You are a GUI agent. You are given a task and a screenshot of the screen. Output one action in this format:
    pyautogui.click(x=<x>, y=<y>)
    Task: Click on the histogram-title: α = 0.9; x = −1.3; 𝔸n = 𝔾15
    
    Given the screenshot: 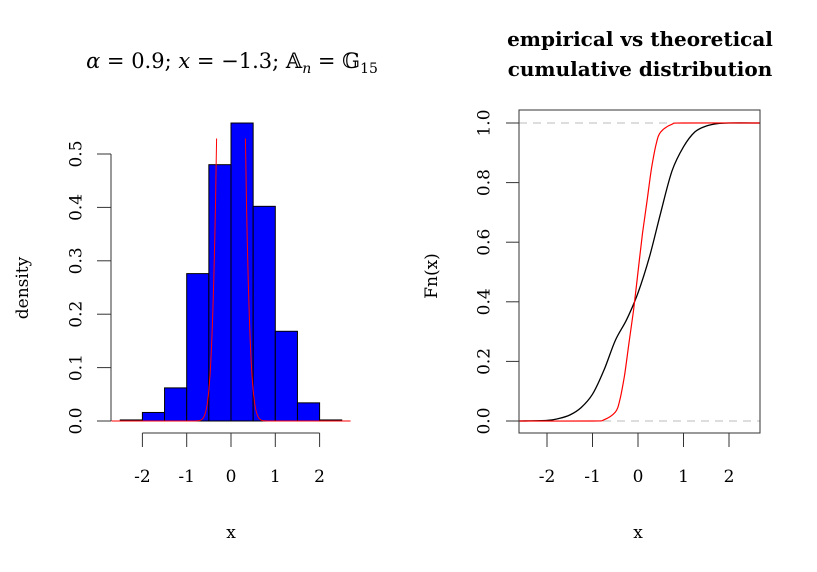 What is the action you would take?
    pyautogui.click(x=232, y=63)
    